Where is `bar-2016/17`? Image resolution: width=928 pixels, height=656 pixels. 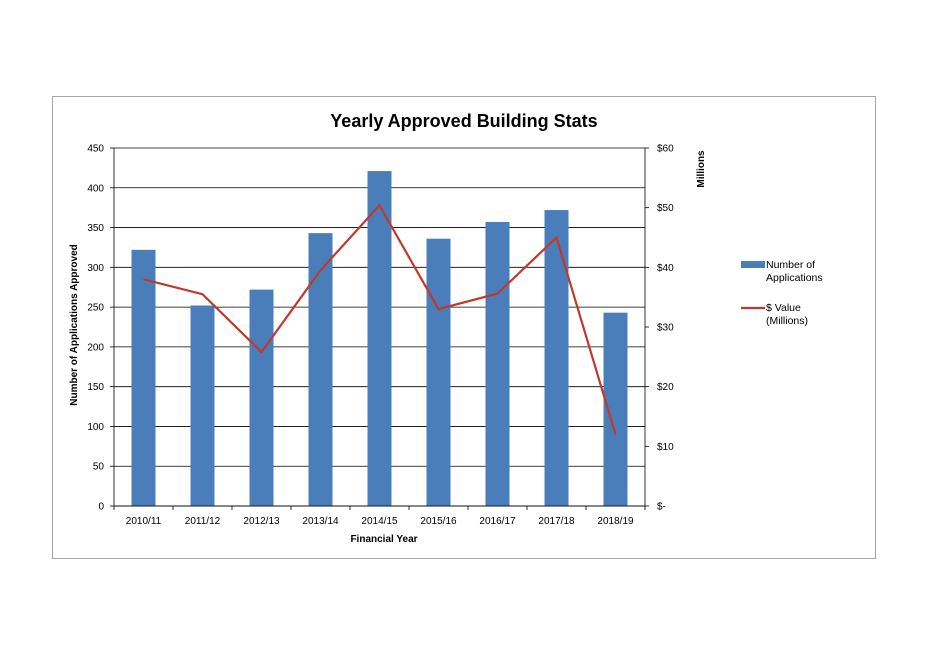
bar-2016/17 is located at coordinates (497, 363).